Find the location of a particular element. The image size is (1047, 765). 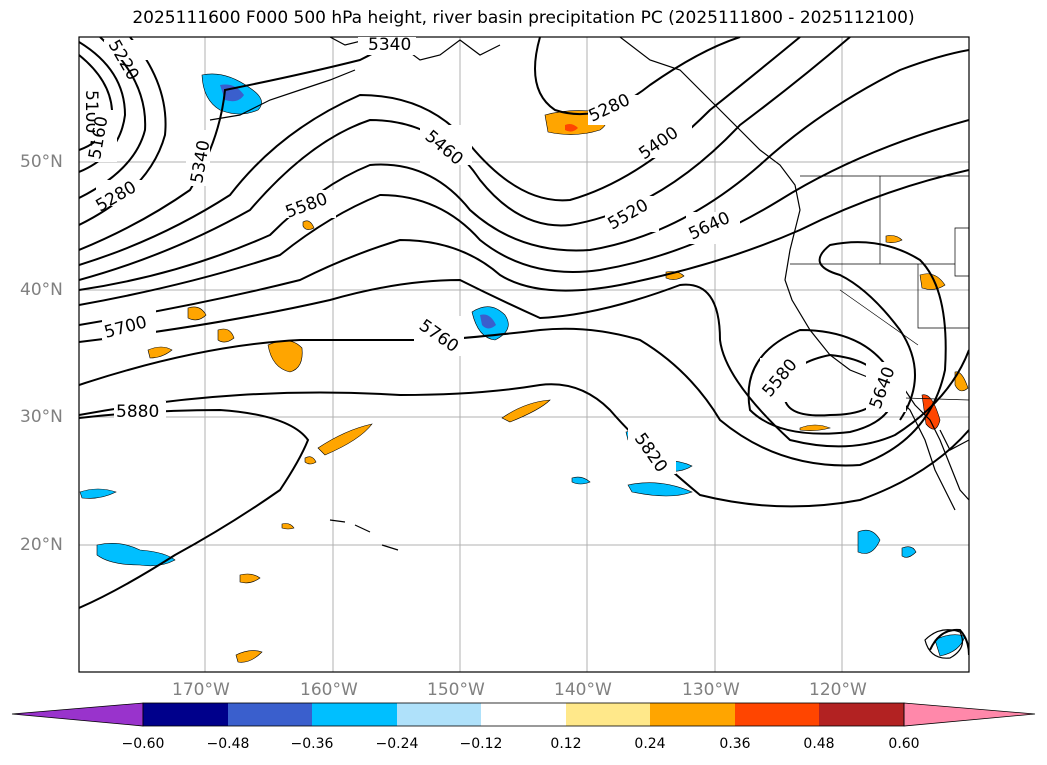

baja-coast is located at coordinates (936, 445).